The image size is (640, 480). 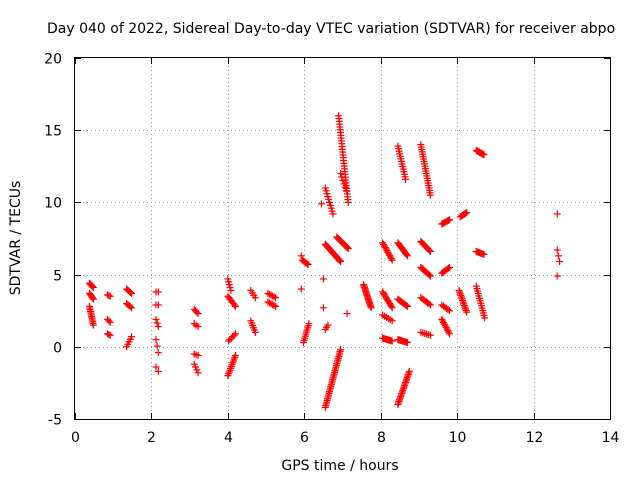 What do you see at coordinates (458, 438) in the screenshot?
I see `x-tick-label: 10` at bounding box center [458, 438].